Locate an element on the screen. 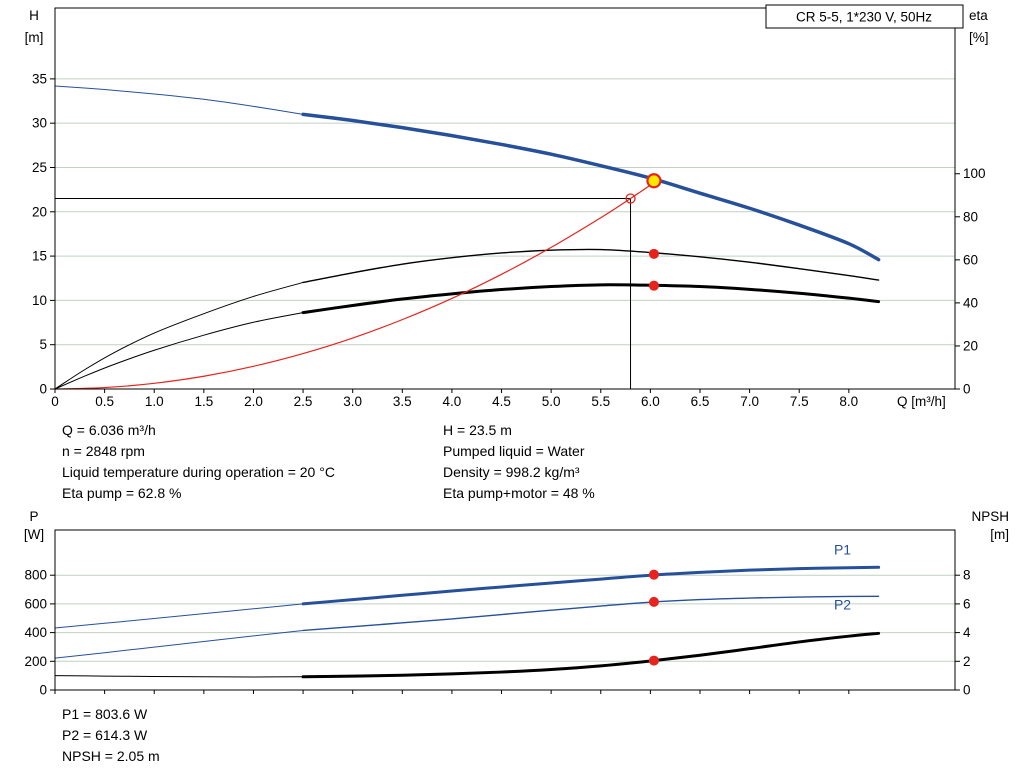 The height and width of the screenshot is (781, 1024). p1-curve is located at coordinates (591, 585).